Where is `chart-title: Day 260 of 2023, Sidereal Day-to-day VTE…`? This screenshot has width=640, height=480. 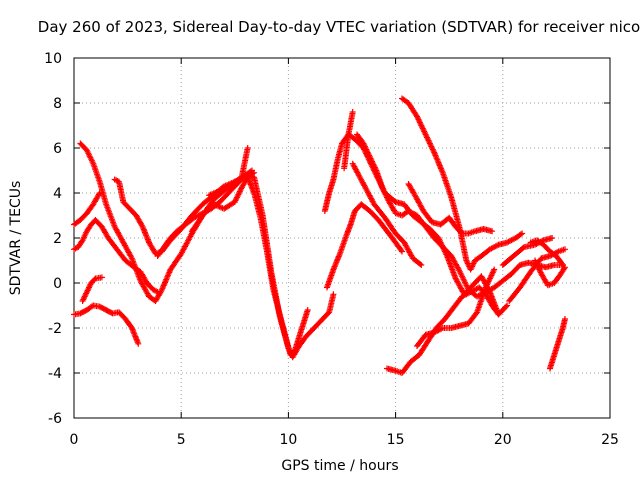 chart-title: Day 260 of 2023, Sidereal Day-to-day VTE… is located at coordinates (339, 27).